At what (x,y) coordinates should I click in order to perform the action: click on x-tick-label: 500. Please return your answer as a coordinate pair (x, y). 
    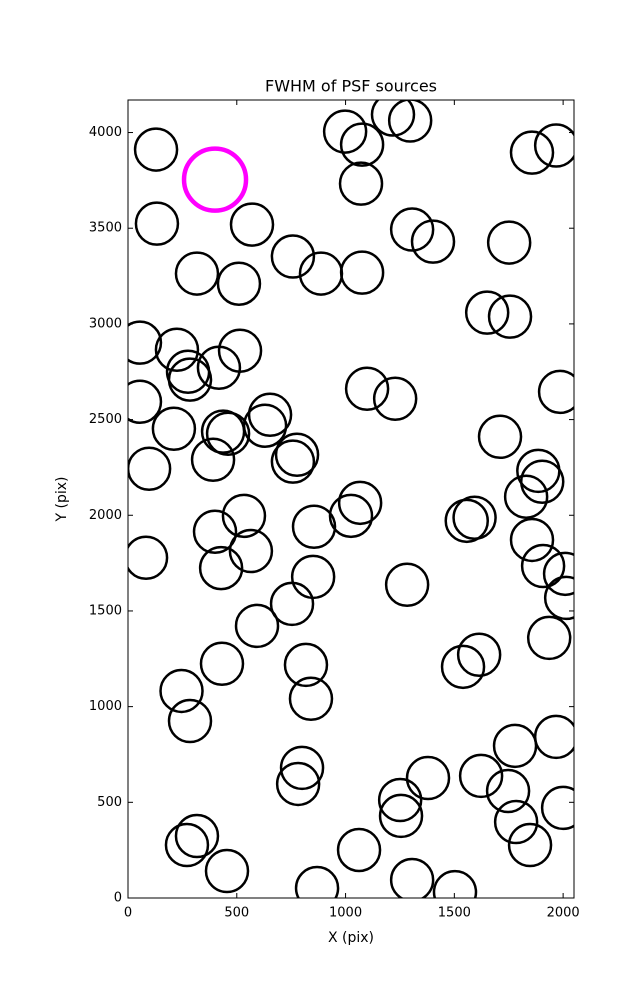
    Looking at the image, I should click on (236, 913).